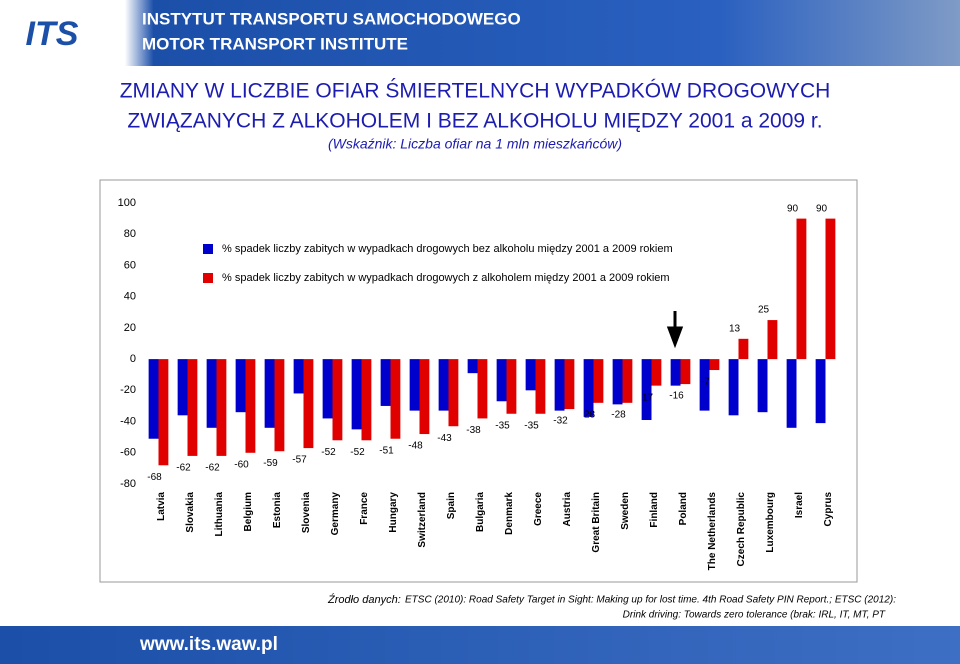  What do you see at coordinates (675, 330) in the screenshot?
I see `arrow` at bounding box center [675, 330].